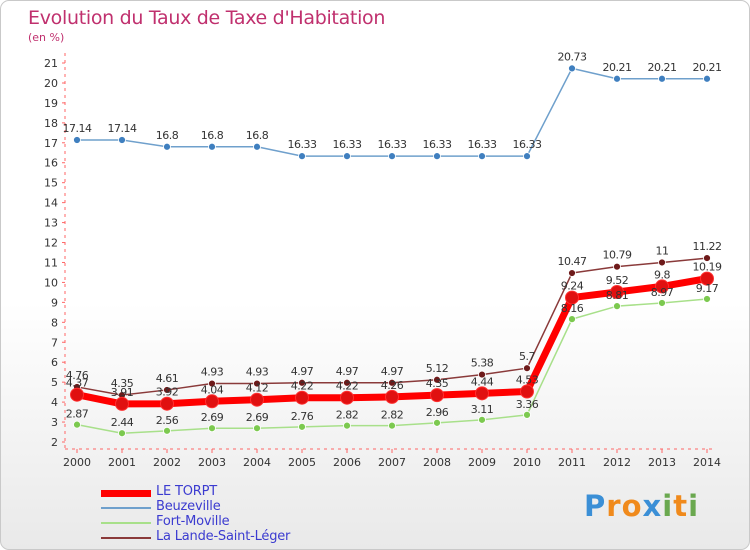  Describe the element at coordinates (188, 506) in the screenshot. I see `legend-label: Beuzeville` at that location.